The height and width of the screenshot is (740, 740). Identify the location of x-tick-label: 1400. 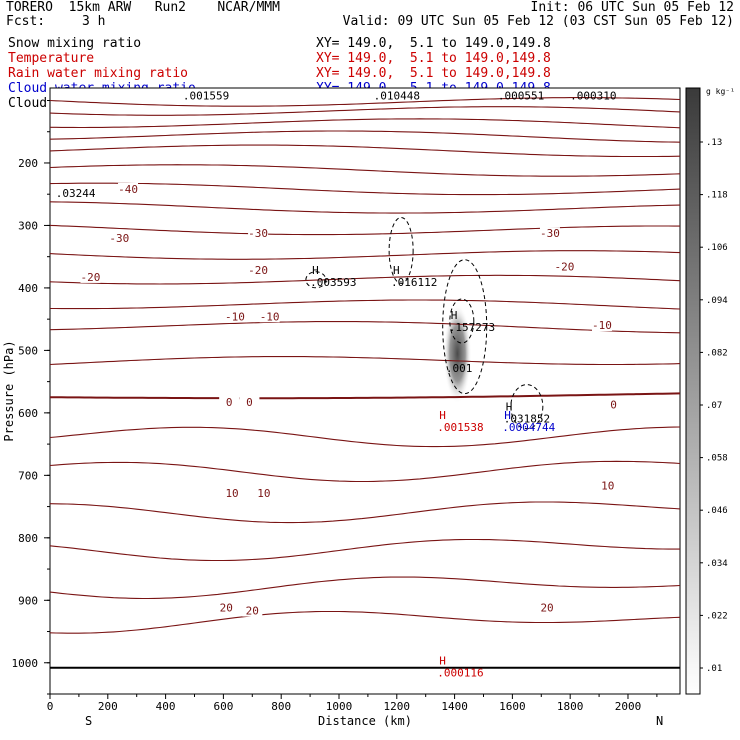
(454, 706).